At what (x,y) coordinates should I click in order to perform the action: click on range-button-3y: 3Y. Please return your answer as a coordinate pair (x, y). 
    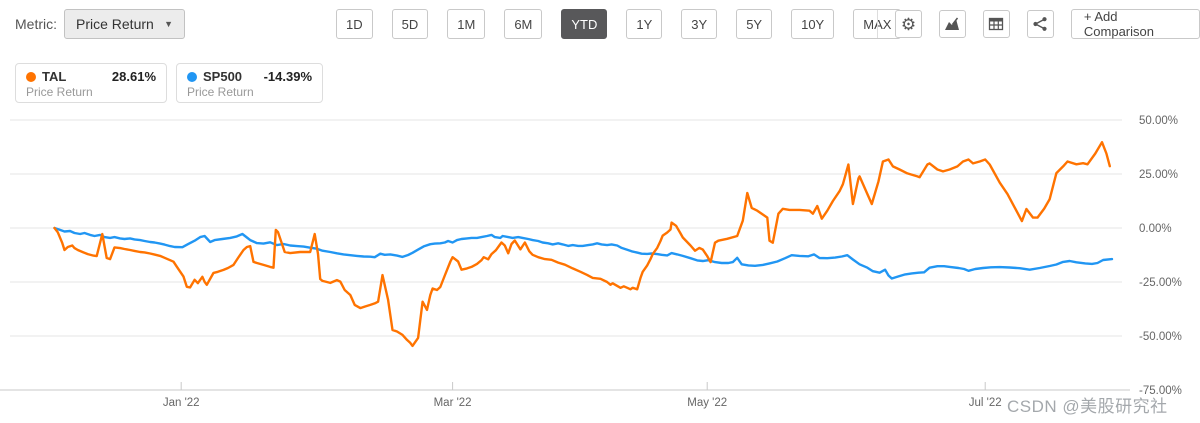
    Looking at the image, I should click on (699, 24).